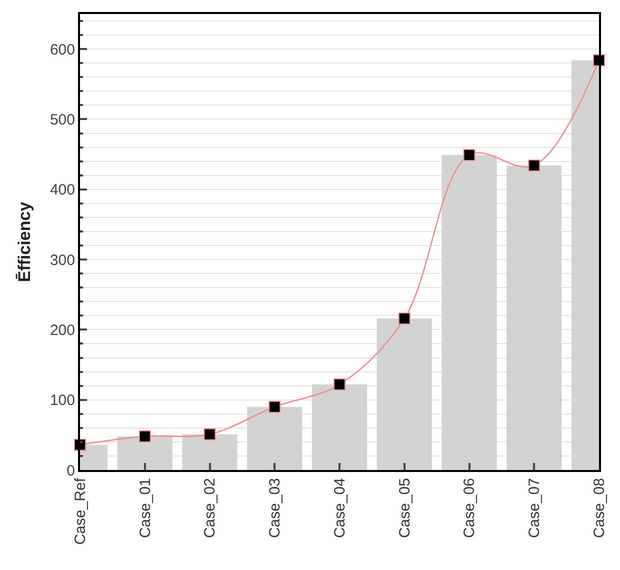 The height and width of the screenshot is (570, 620). What do you see at coordinates (145, 508) in the screenshot?
I see `x-tick-label: Case_01` at bounding box center [145, 508].